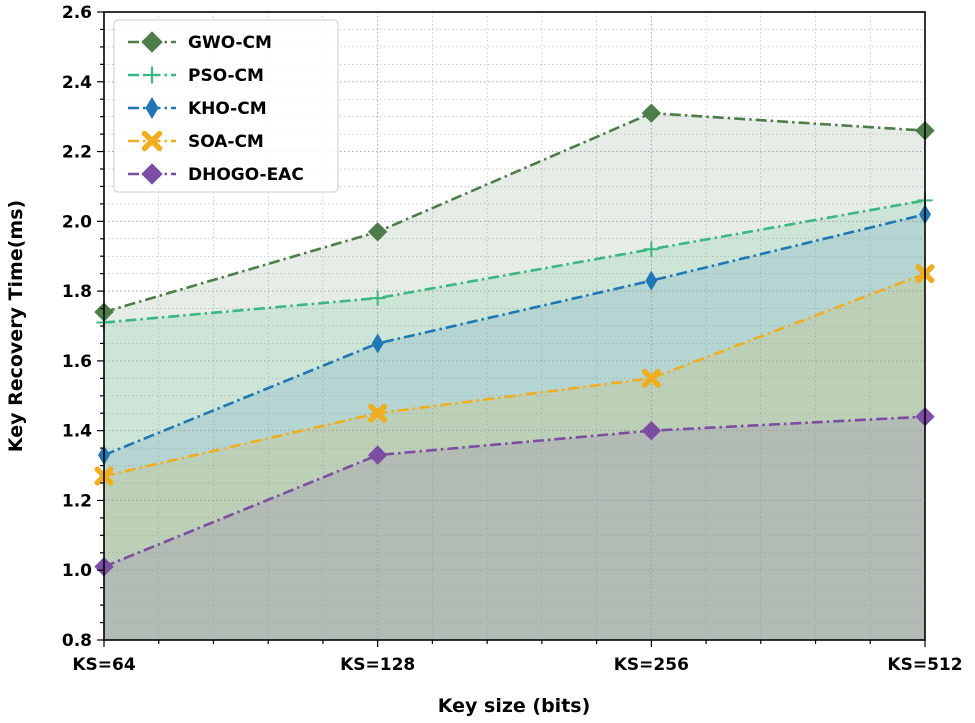 The height and width of the screenshot is (723, 975). I want to click on legend: GWO-CM PSO-CM KHO-CM SOA-CM DHOGO-EAC, so click(226, 106).